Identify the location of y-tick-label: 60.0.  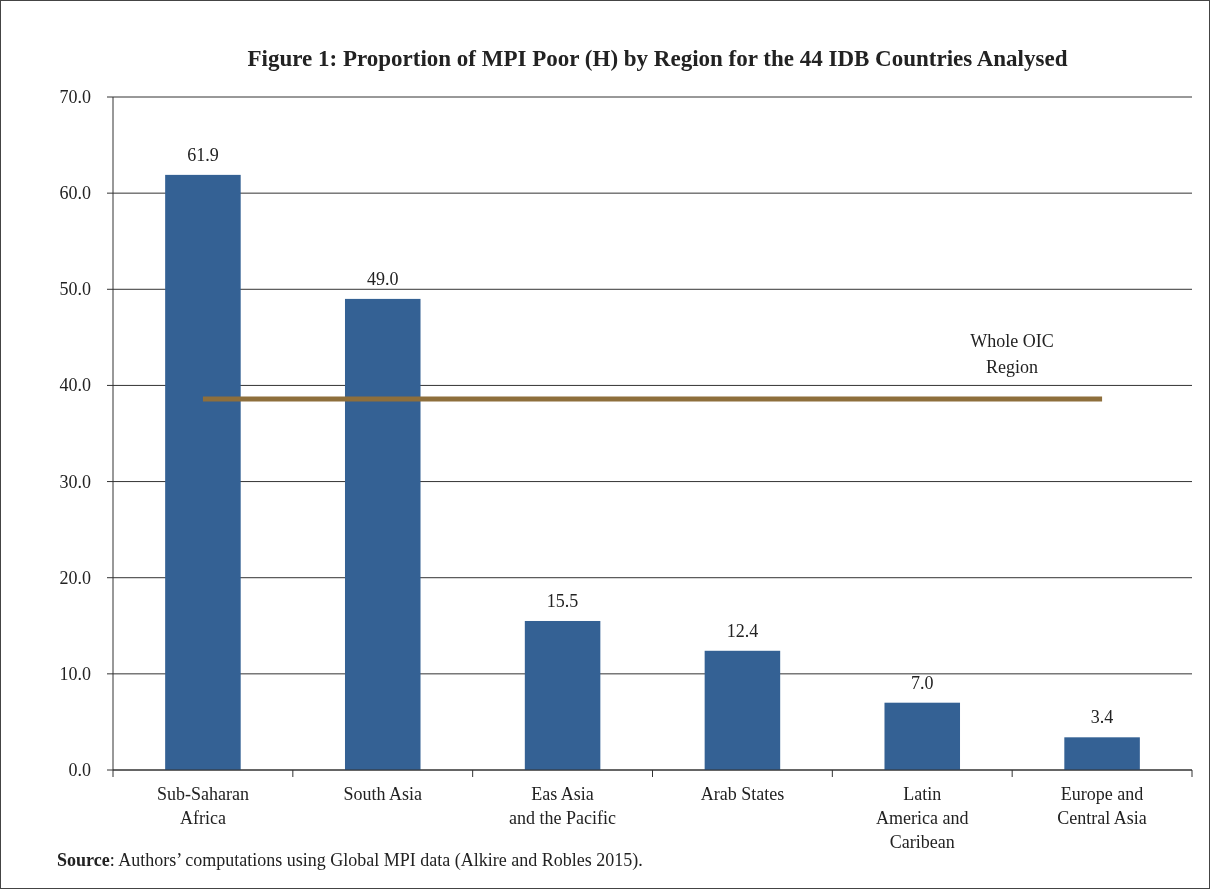
(75, 193).